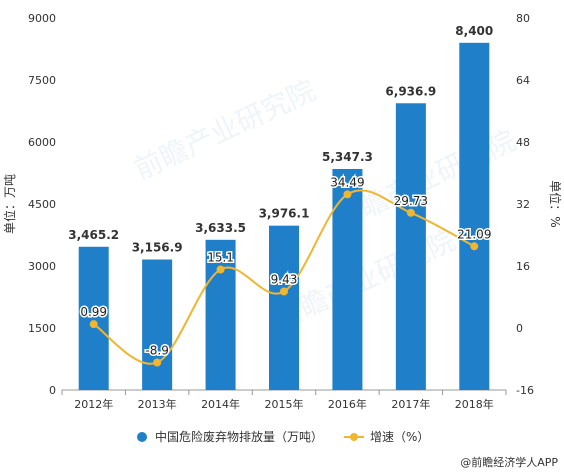 The width and height of the screenshot is (564, 472). What do you see at coordinates (509, 462) in the screenshot?
I see `source-text: @前瞻经济学人APP` at bounding box center [509, 462].